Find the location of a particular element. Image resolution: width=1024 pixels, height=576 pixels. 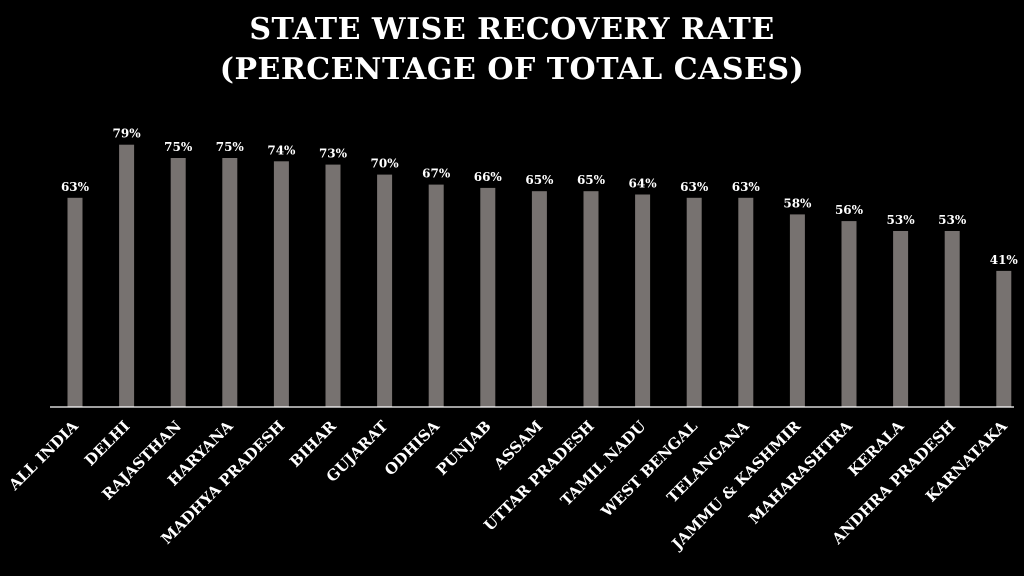

x-tick-label: PUNJAB is located at coordinates (464, 448).